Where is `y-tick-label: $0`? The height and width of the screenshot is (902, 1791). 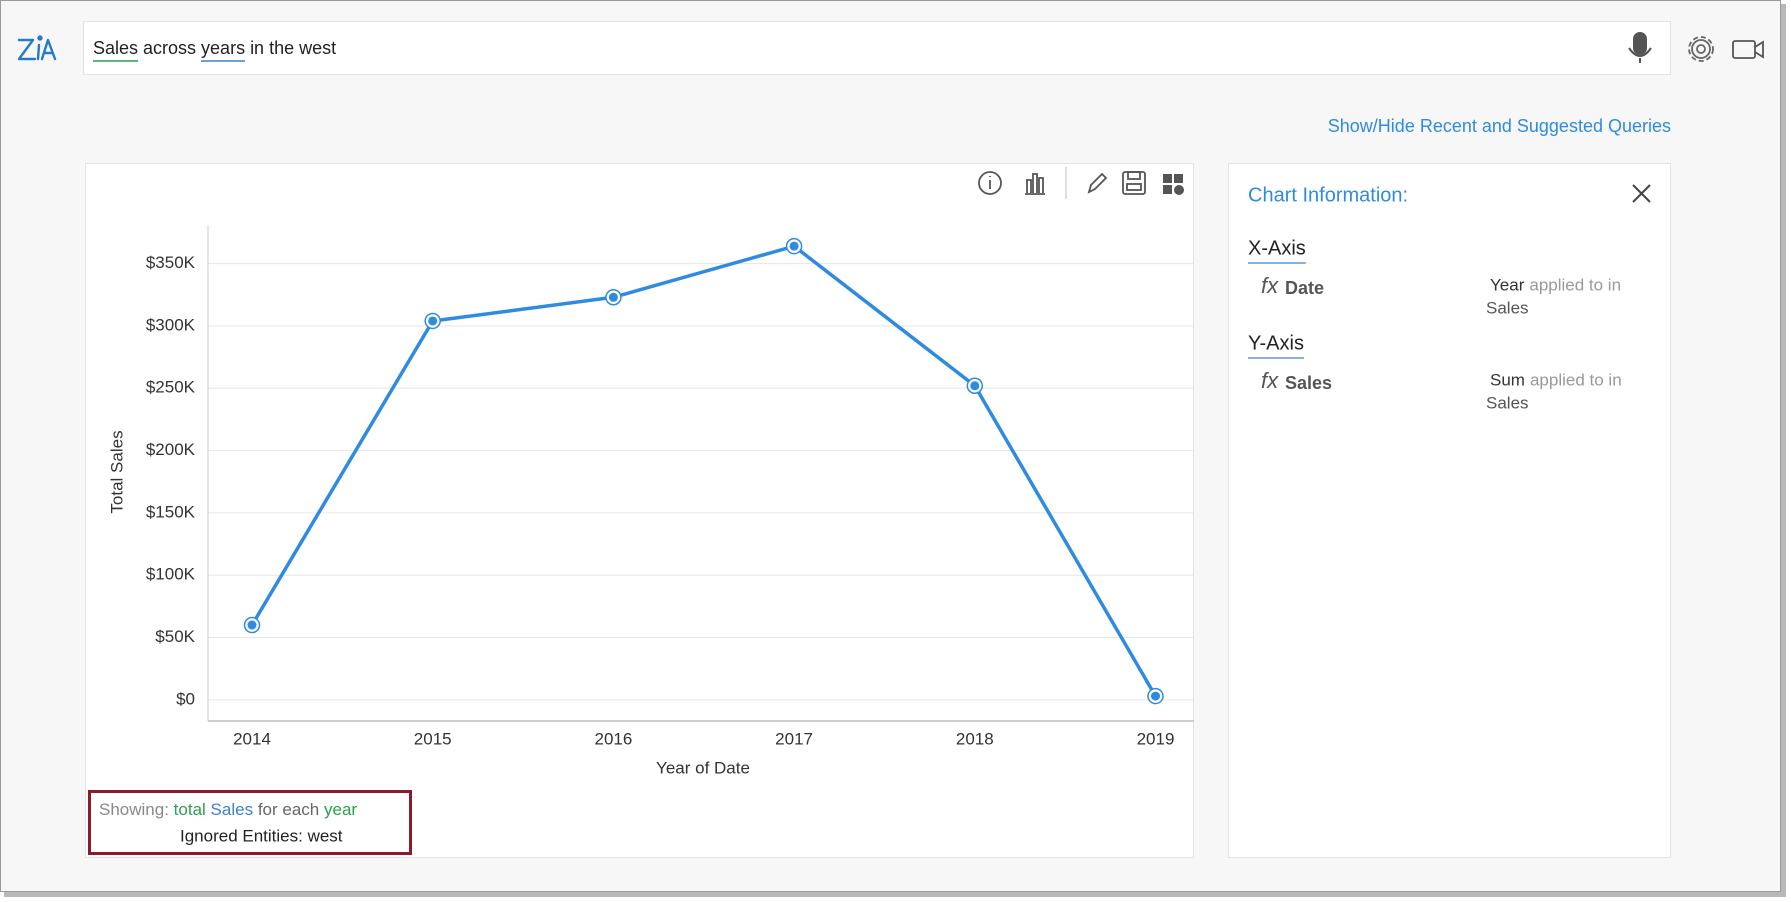
y-tick-label: $0 is located at coordinates (185, 698).